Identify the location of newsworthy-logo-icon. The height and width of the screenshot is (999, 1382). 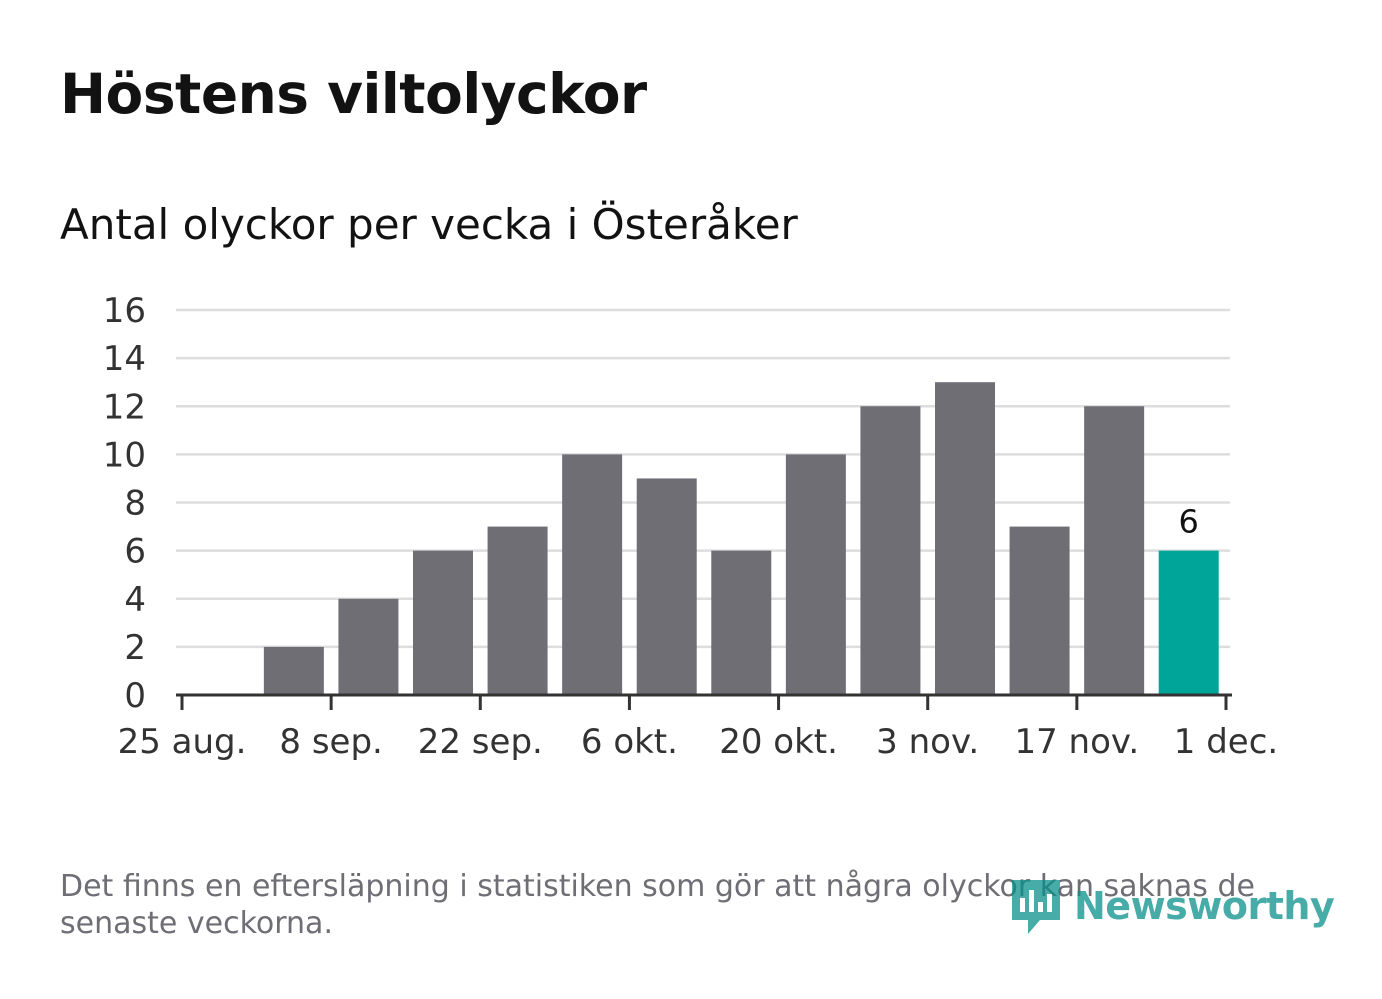
(1036, 907).